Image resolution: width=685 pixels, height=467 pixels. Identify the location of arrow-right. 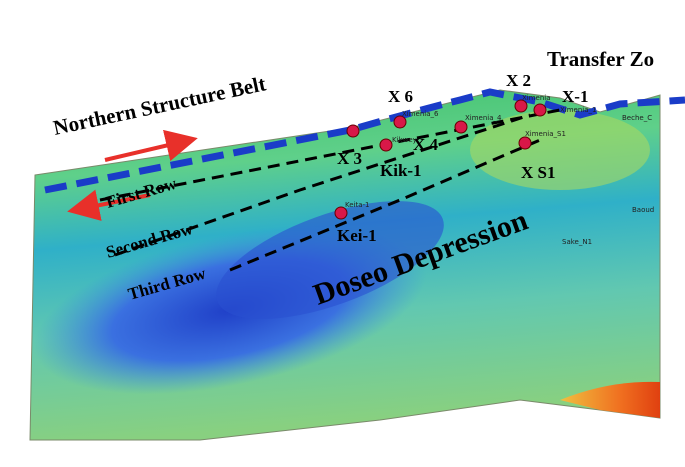
(151, 145).